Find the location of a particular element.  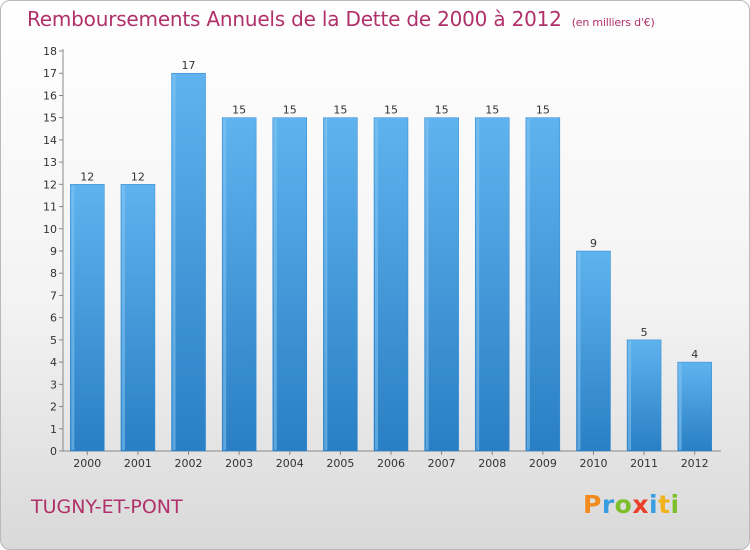

commune-name: TUGNY-ET-PONT is located at coordinates (107, 507).